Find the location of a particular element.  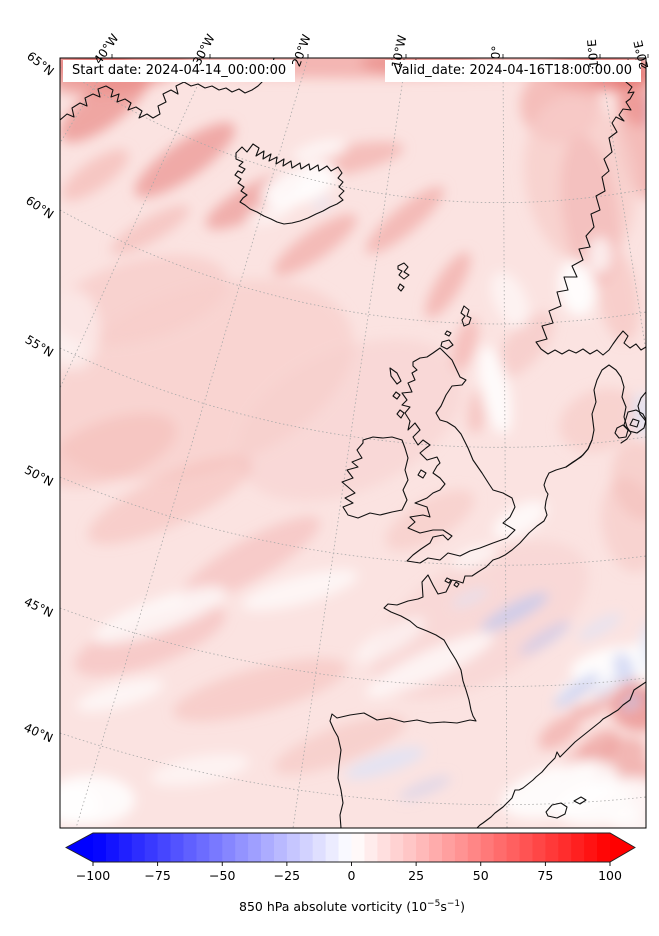

coastline-menorca is located at coordinates (580, 800).